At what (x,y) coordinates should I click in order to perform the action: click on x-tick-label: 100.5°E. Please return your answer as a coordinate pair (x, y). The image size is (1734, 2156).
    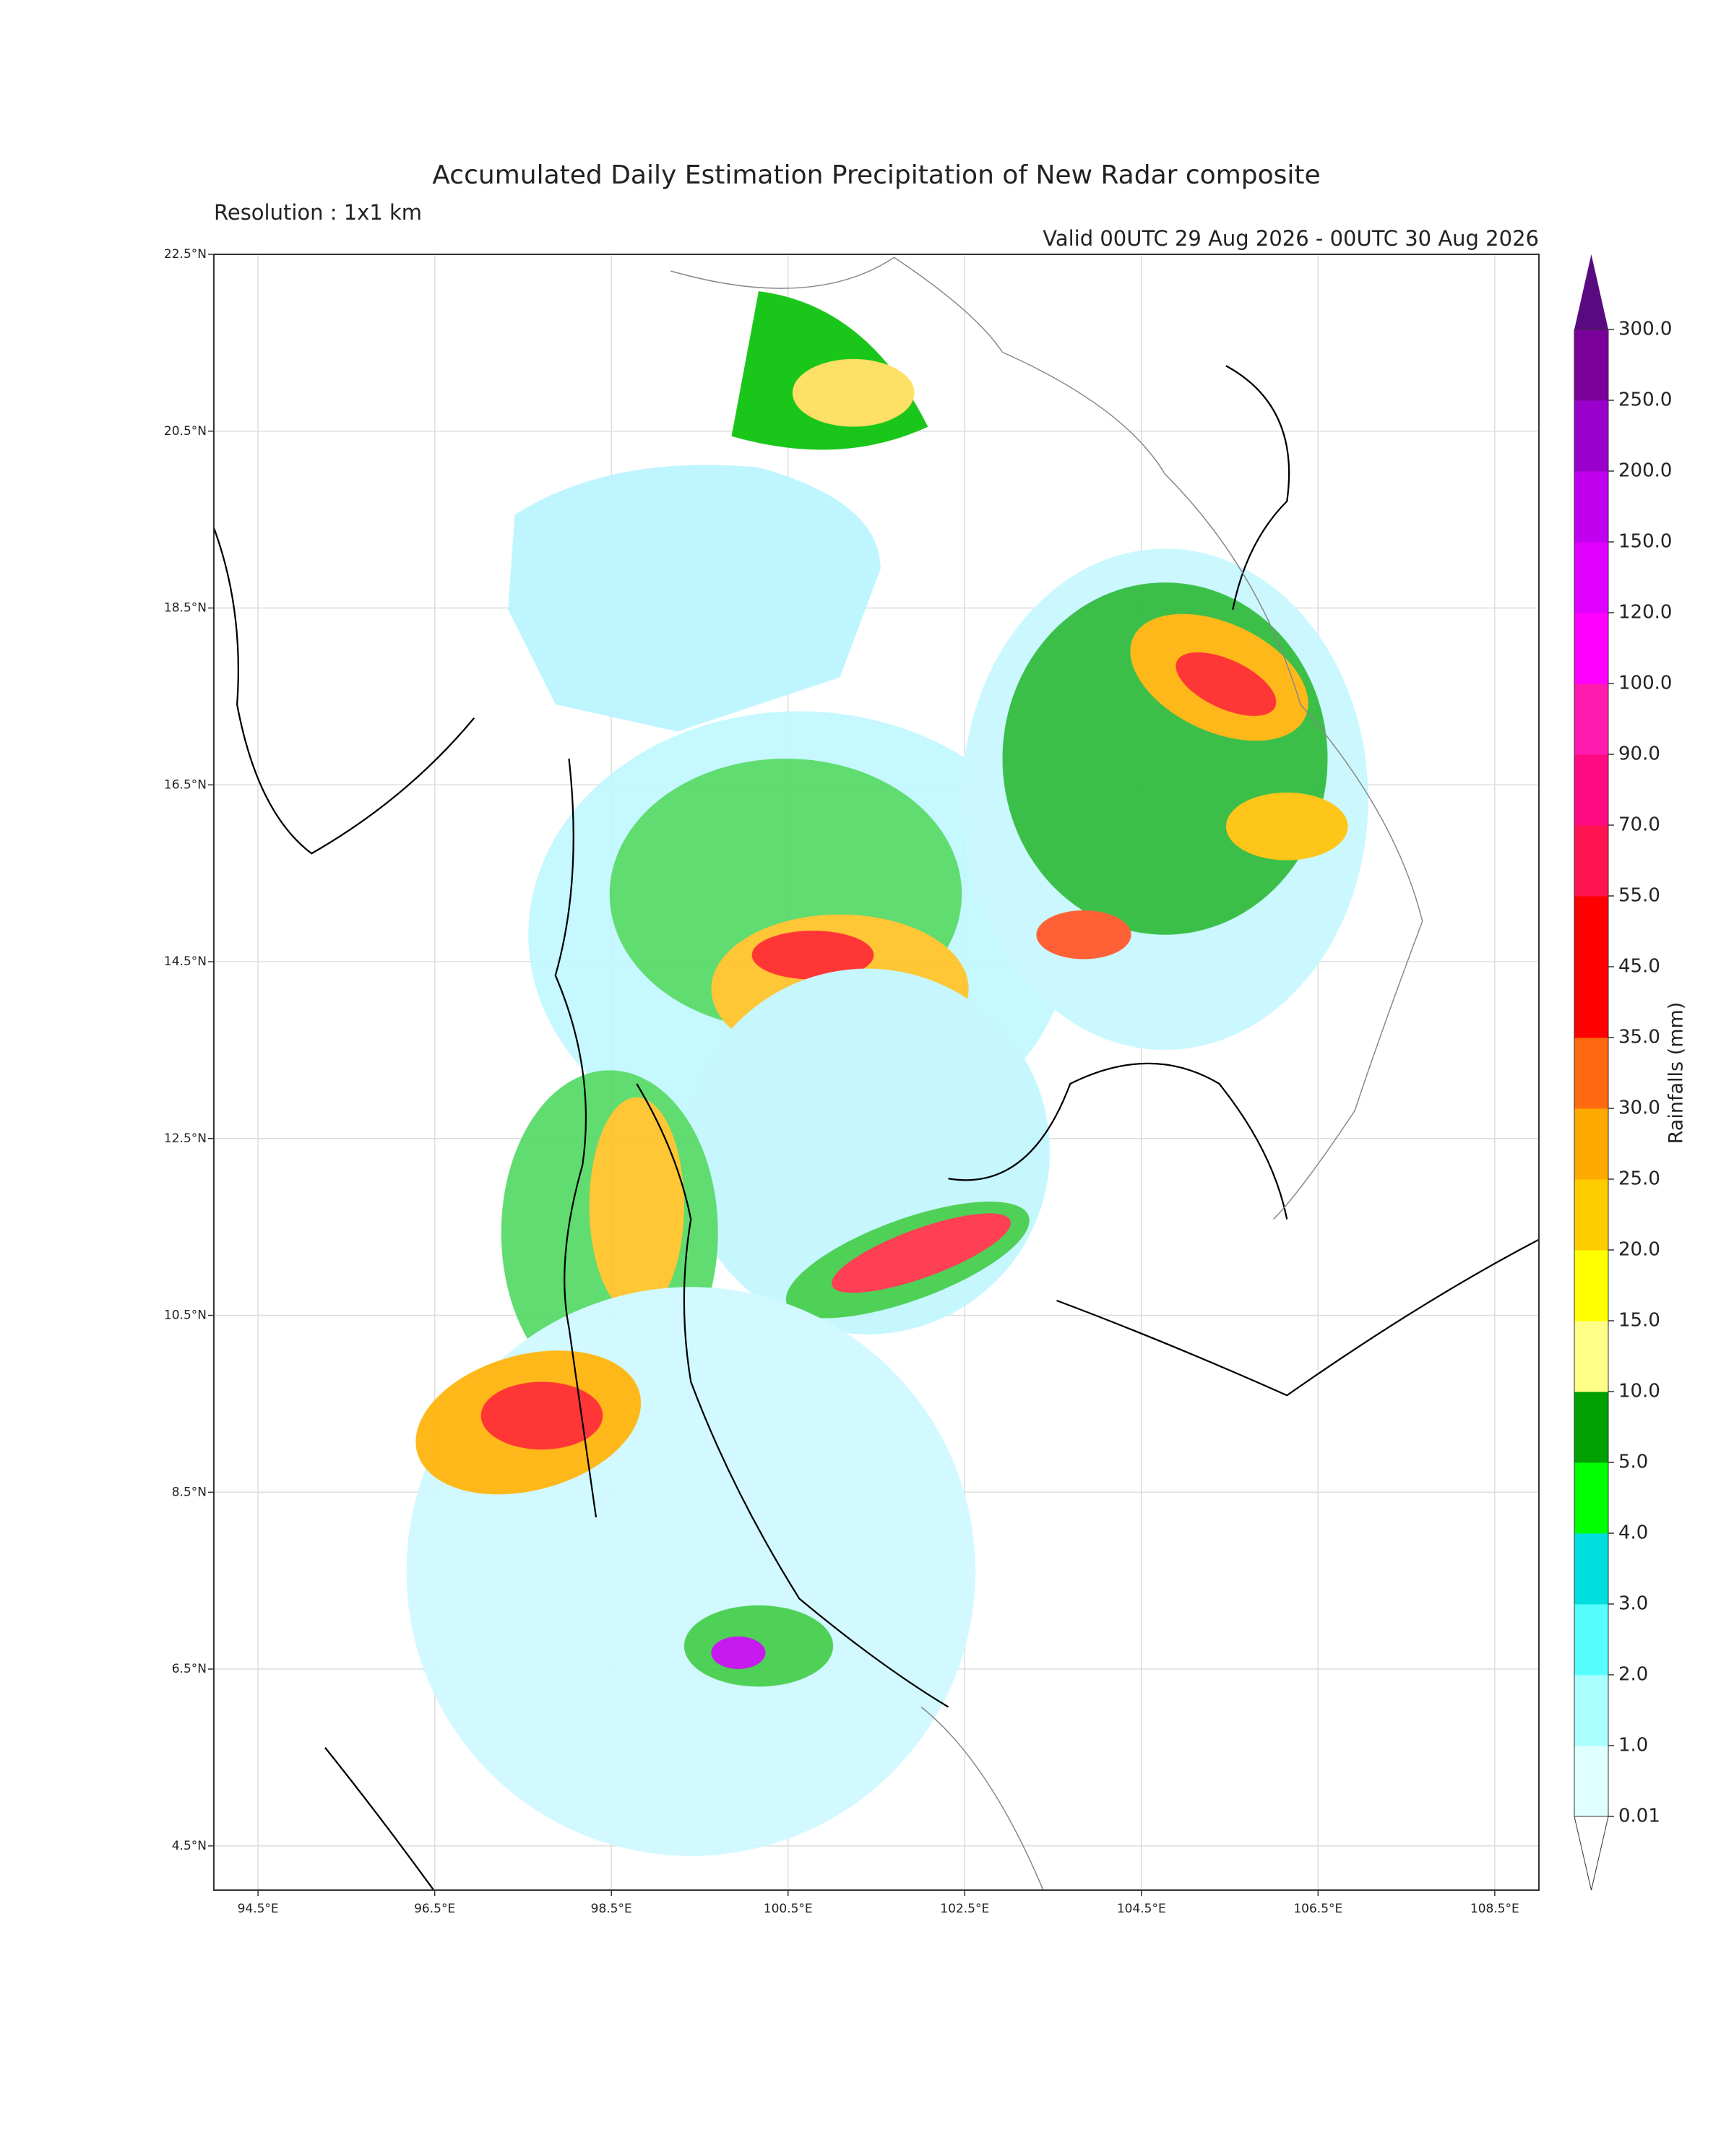
    Looking at the image, I should click on (788, 1909).